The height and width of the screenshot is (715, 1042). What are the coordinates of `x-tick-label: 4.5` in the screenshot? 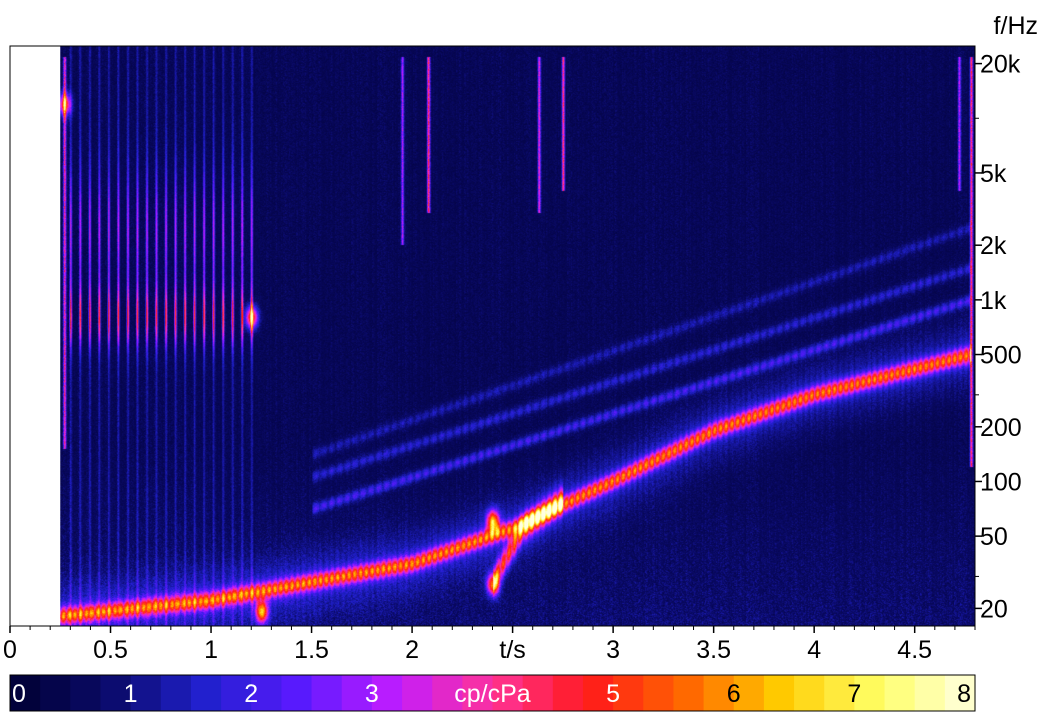 It's located at (914, 650).